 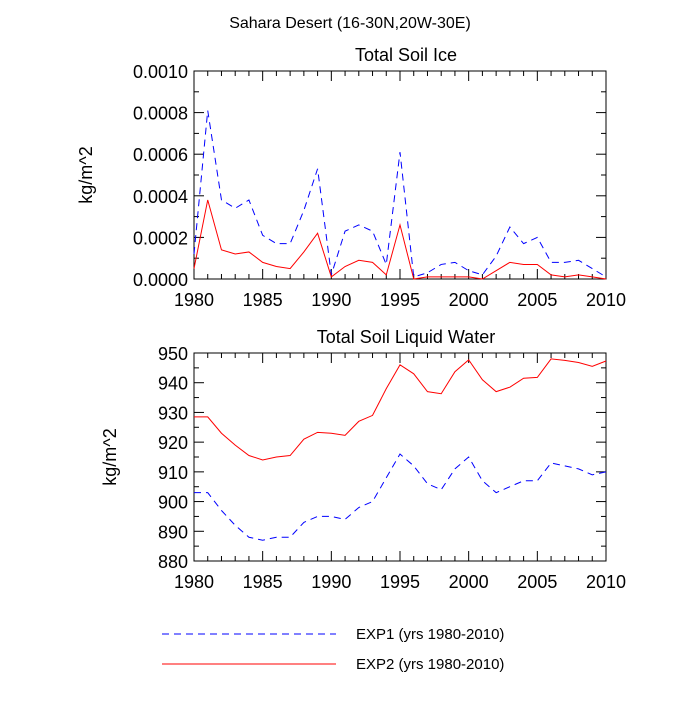 I want to click on y-tick-label: 900, so click(x=173, y=503).